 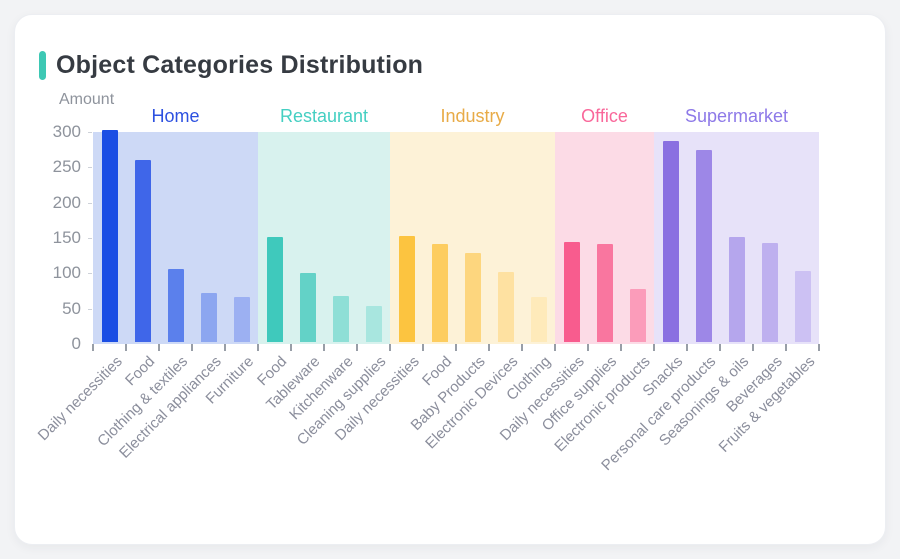 What do you see at coordinates (241, 319) in the screenshot?
I see `bar-home-furniture` at bounding box center [241, 319].